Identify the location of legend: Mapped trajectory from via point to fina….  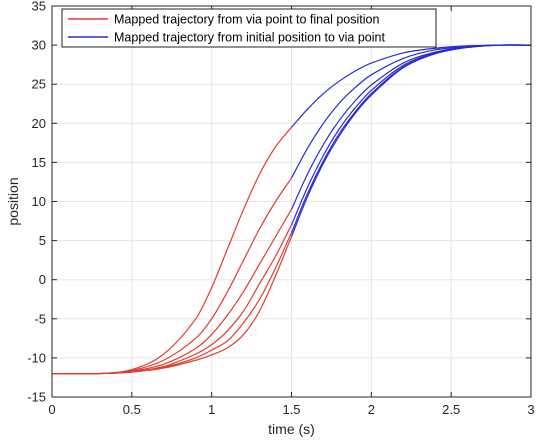
(249, 28).